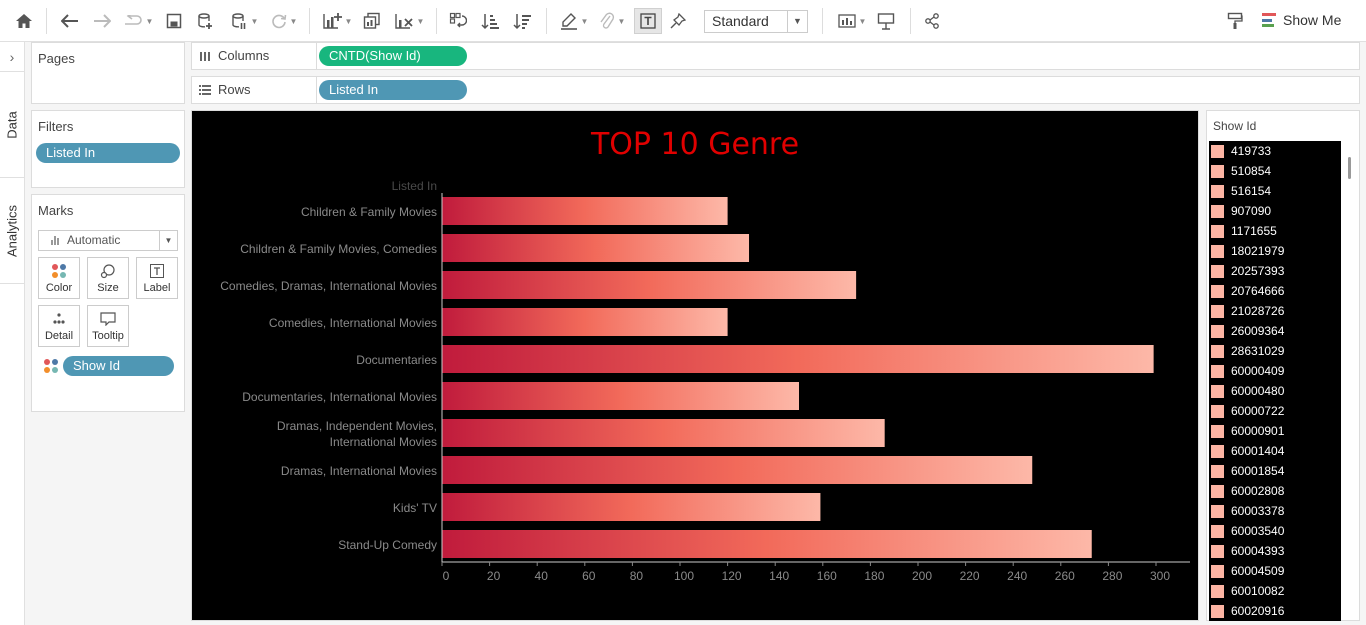  What do you see at coordinates (678, 21) in the screenshot?
I see `pin-icon` at bounding box center [678, 21].